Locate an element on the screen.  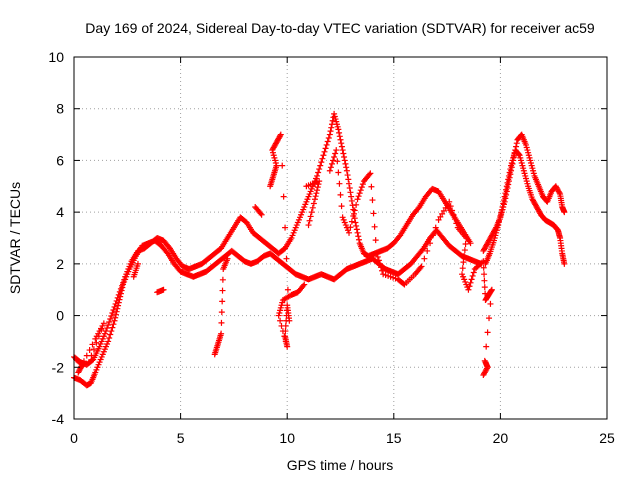
x-axis-label: GPS time / hours is located at coordinates (340, 465).